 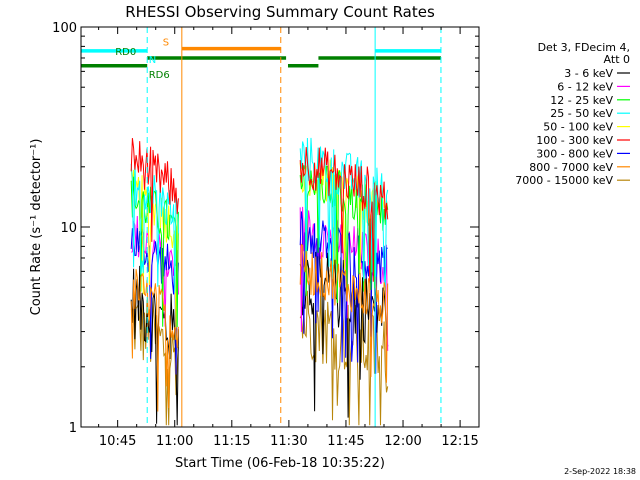 What do you see at coordinates (585, 86) in the screenshot?
I see `legend-label-6-12-kev: 6 - 12 keV` at bounding box center [585, 86].